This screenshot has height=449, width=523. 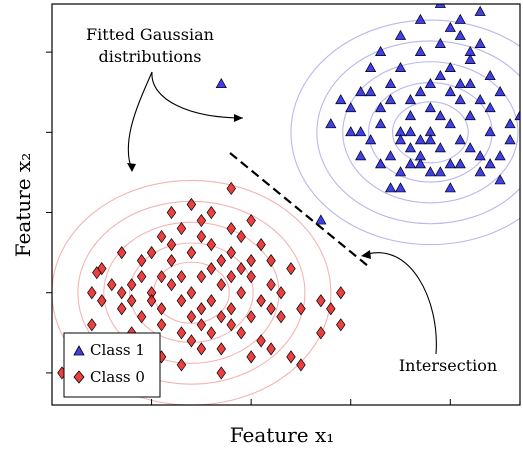 I want to click on arrowhead-intersection, so click(x=366, y=254).